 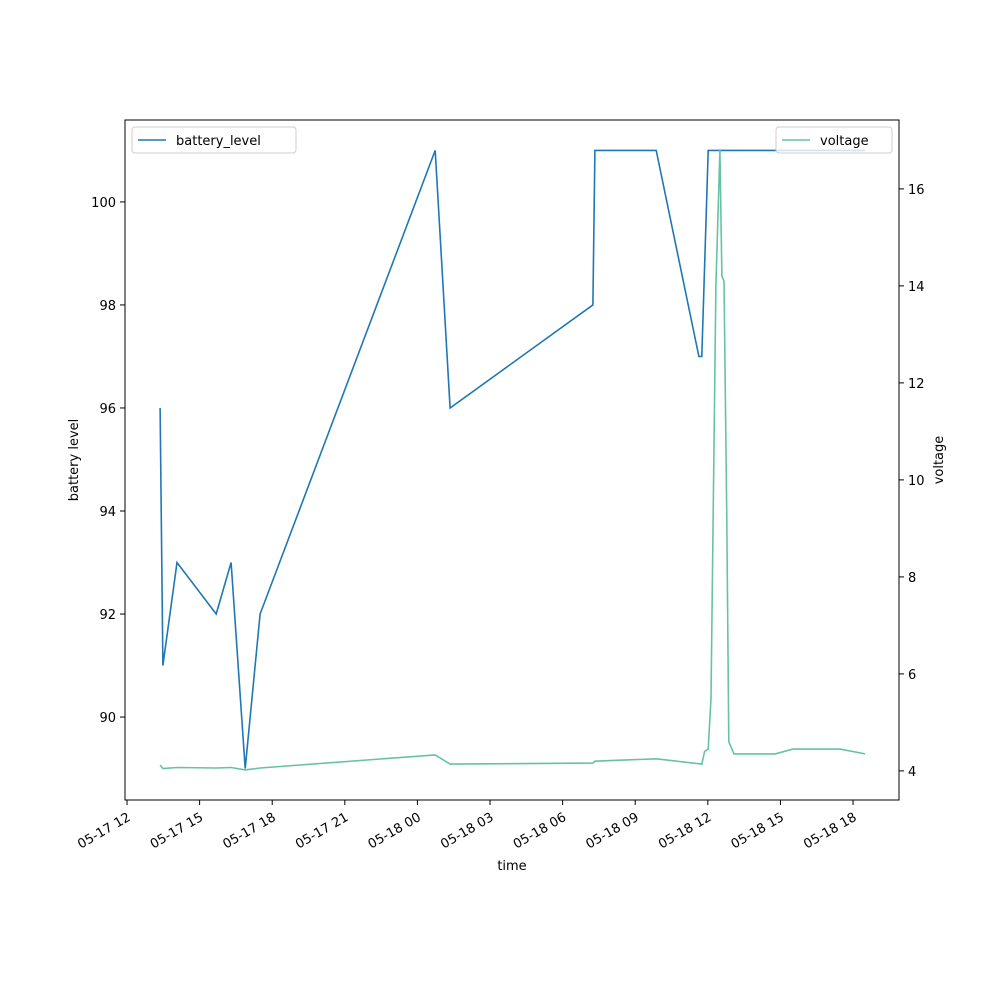 What do you see at coordinates (467, 831) in the screenshot?
I see `x-tick-label: 05-18 03` at bounding box center [467, 831].